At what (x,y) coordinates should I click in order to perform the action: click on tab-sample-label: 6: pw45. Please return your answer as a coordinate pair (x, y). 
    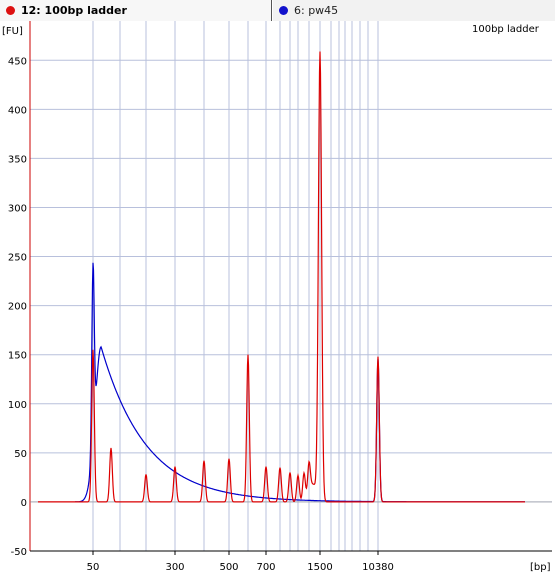
    Looking at the image, I should click on (316, 10).